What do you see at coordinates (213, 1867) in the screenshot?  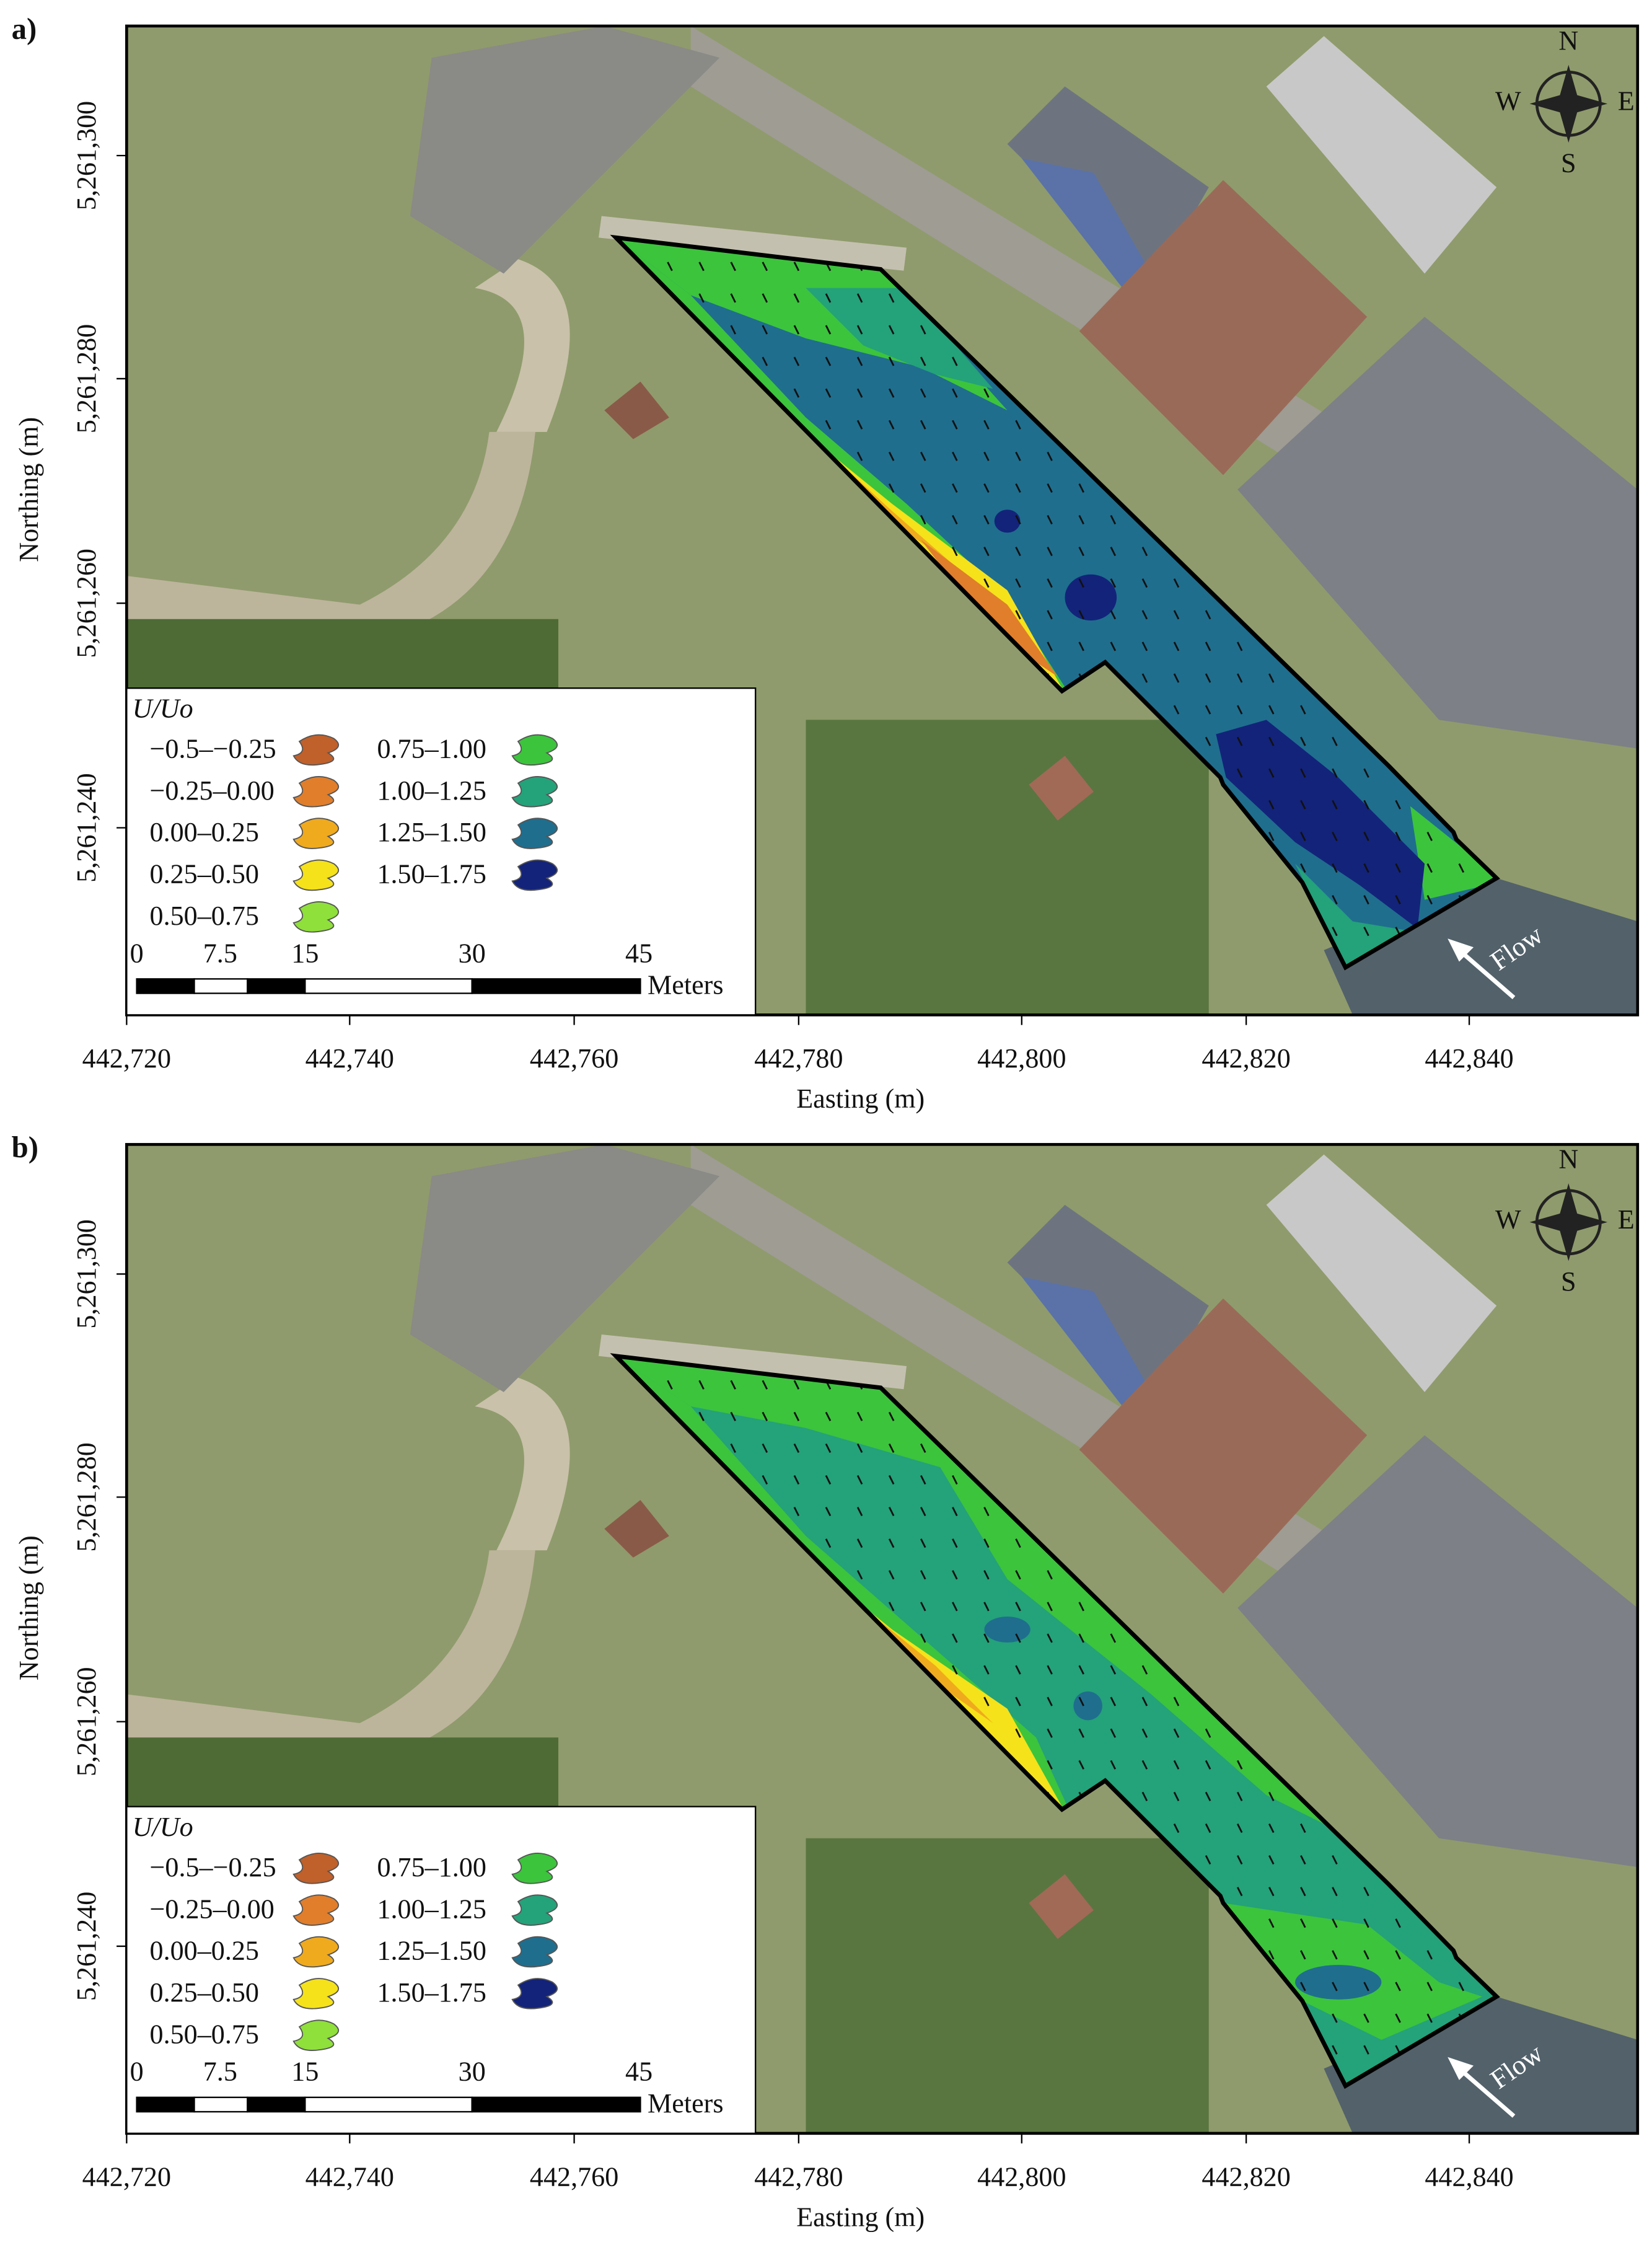 I see `legend-label: −0.5–−0.25` at bounding box center [213, 1867].